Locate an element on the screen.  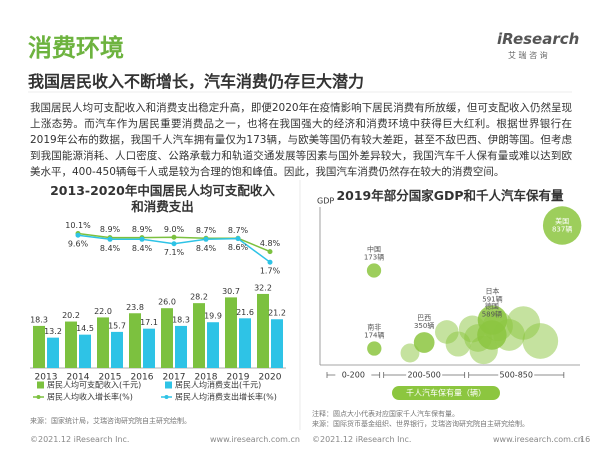
line-label: 9.0% is located at coordinates (174, 229).